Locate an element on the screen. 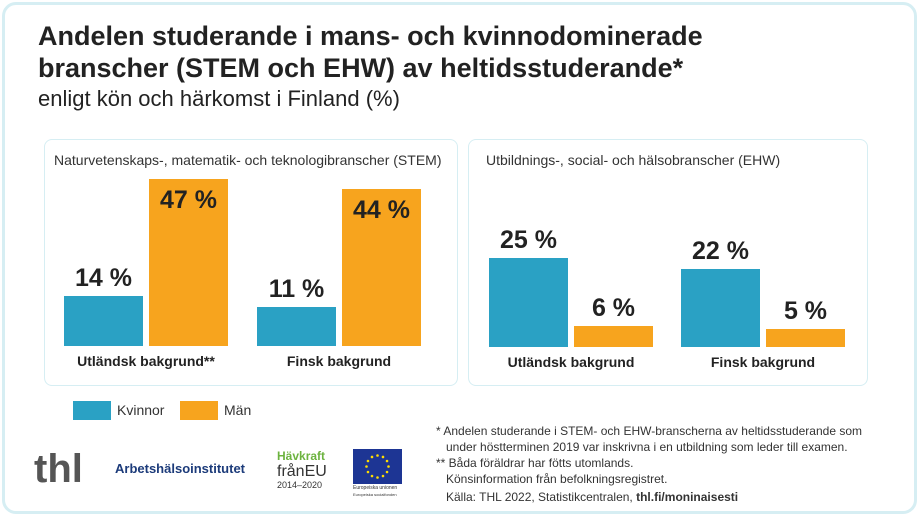 The width and height of the screenshot is (920, 517). chart-subtitle: enligt kön och härkomst i Finland (%) is located at coordinates (219, 98).